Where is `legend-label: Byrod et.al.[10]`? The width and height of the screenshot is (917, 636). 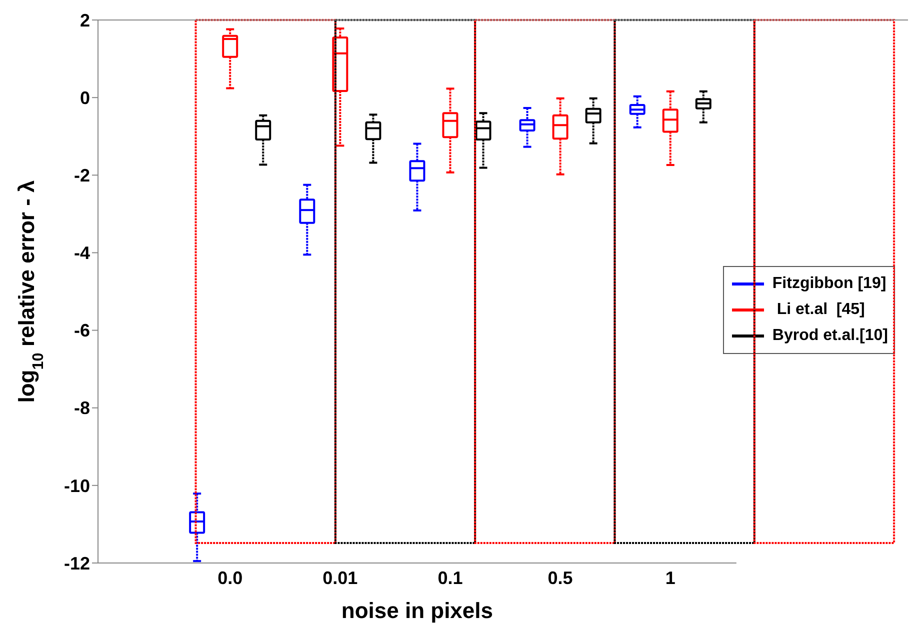
legend-label: Byrod et.al.[10] is located at coordinates (830, 336).